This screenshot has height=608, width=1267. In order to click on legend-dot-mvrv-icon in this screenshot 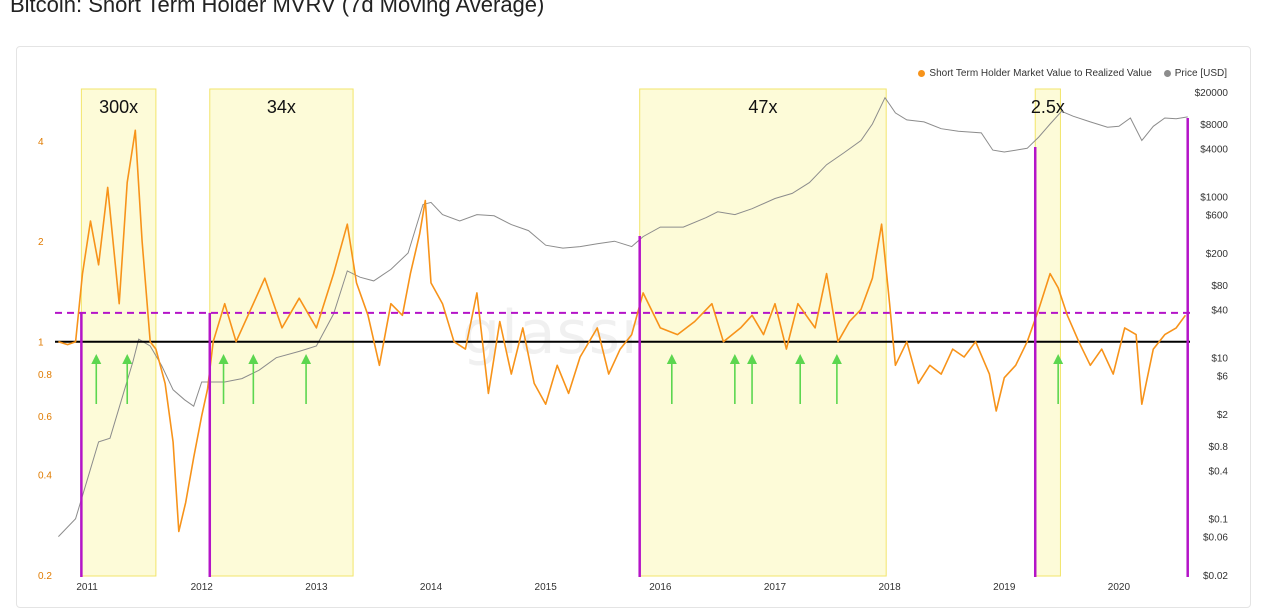, I will do `click(922, 73)`.